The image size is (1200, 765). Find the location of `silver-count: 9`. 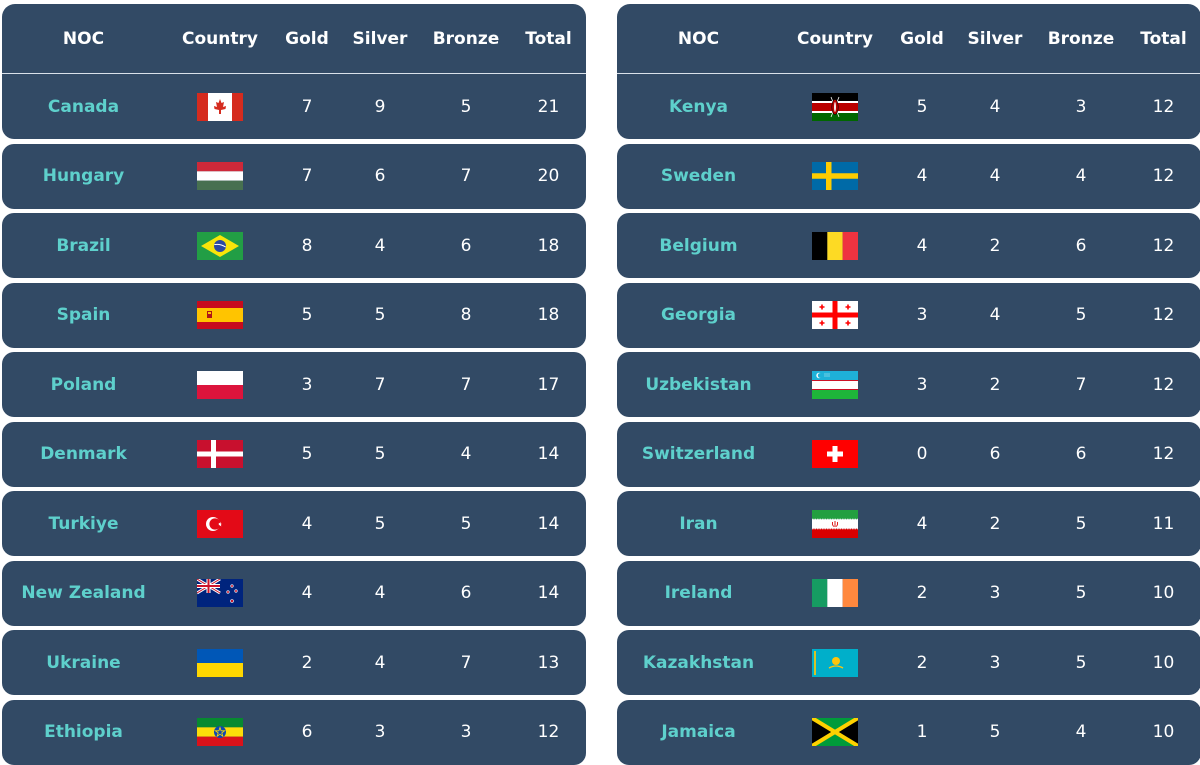

silver-count: 9 is located at coordinates (380, 106).